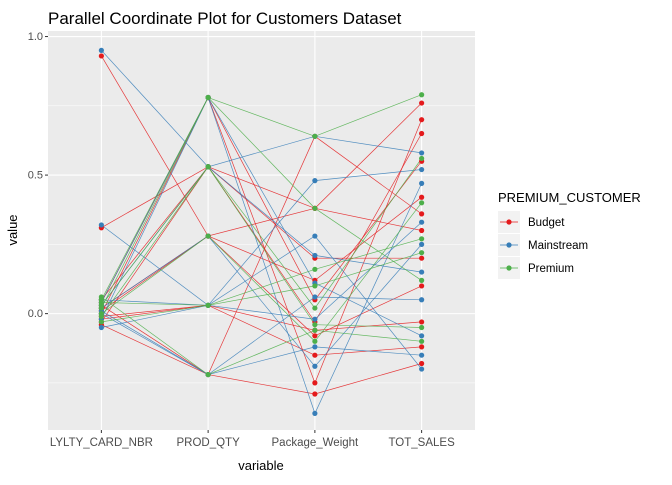  What do you see at coordinates (35, 37) in the screenshot?
I see `y-tick-label: 1.0` at bounding box center [35, 37].